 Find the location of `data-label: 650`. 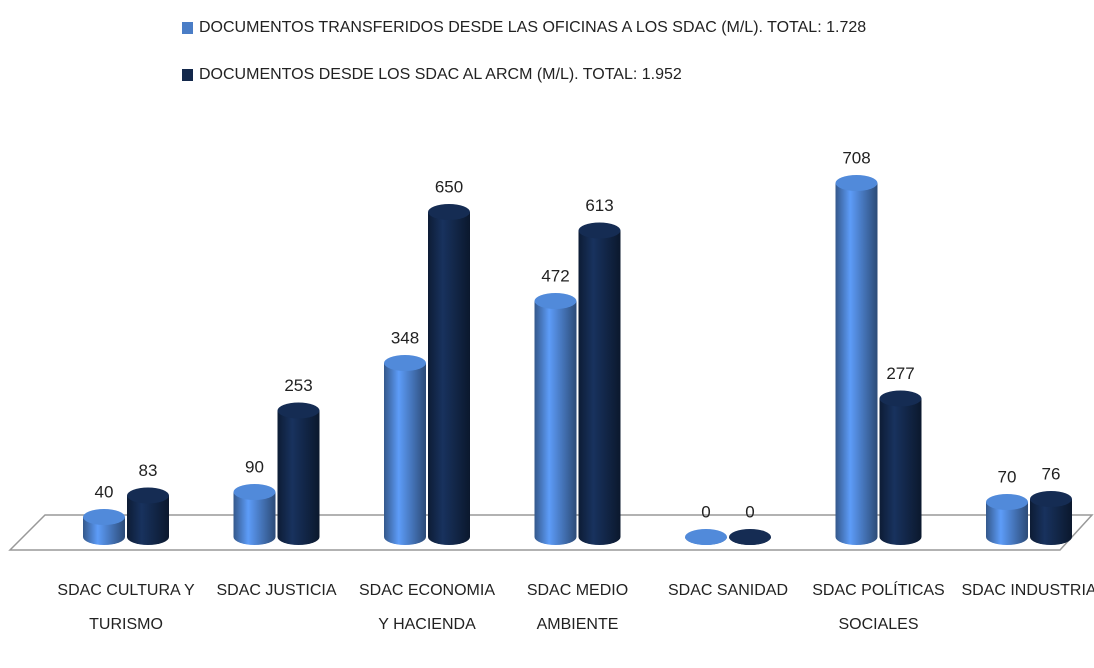

data-label: 650 is located at coordinates (449, 186).